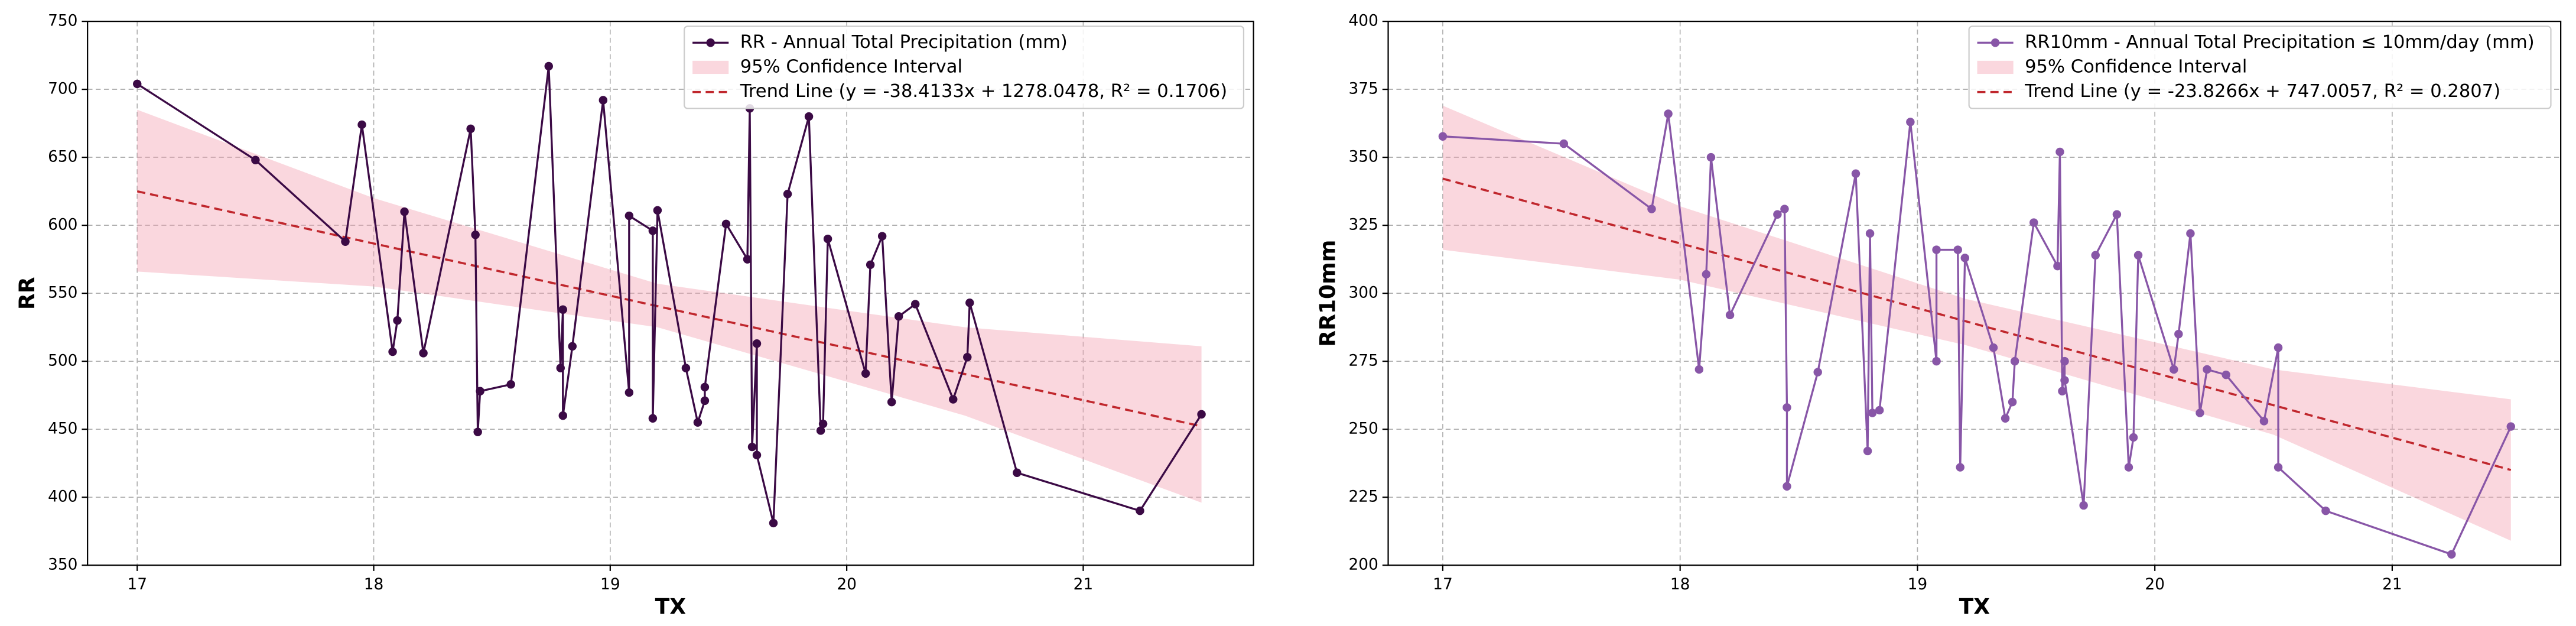  What do you see at coordinates (2155, 584) in the screenshot?
I see `x-tick-label: 20` at bounding box center [2155, 584].